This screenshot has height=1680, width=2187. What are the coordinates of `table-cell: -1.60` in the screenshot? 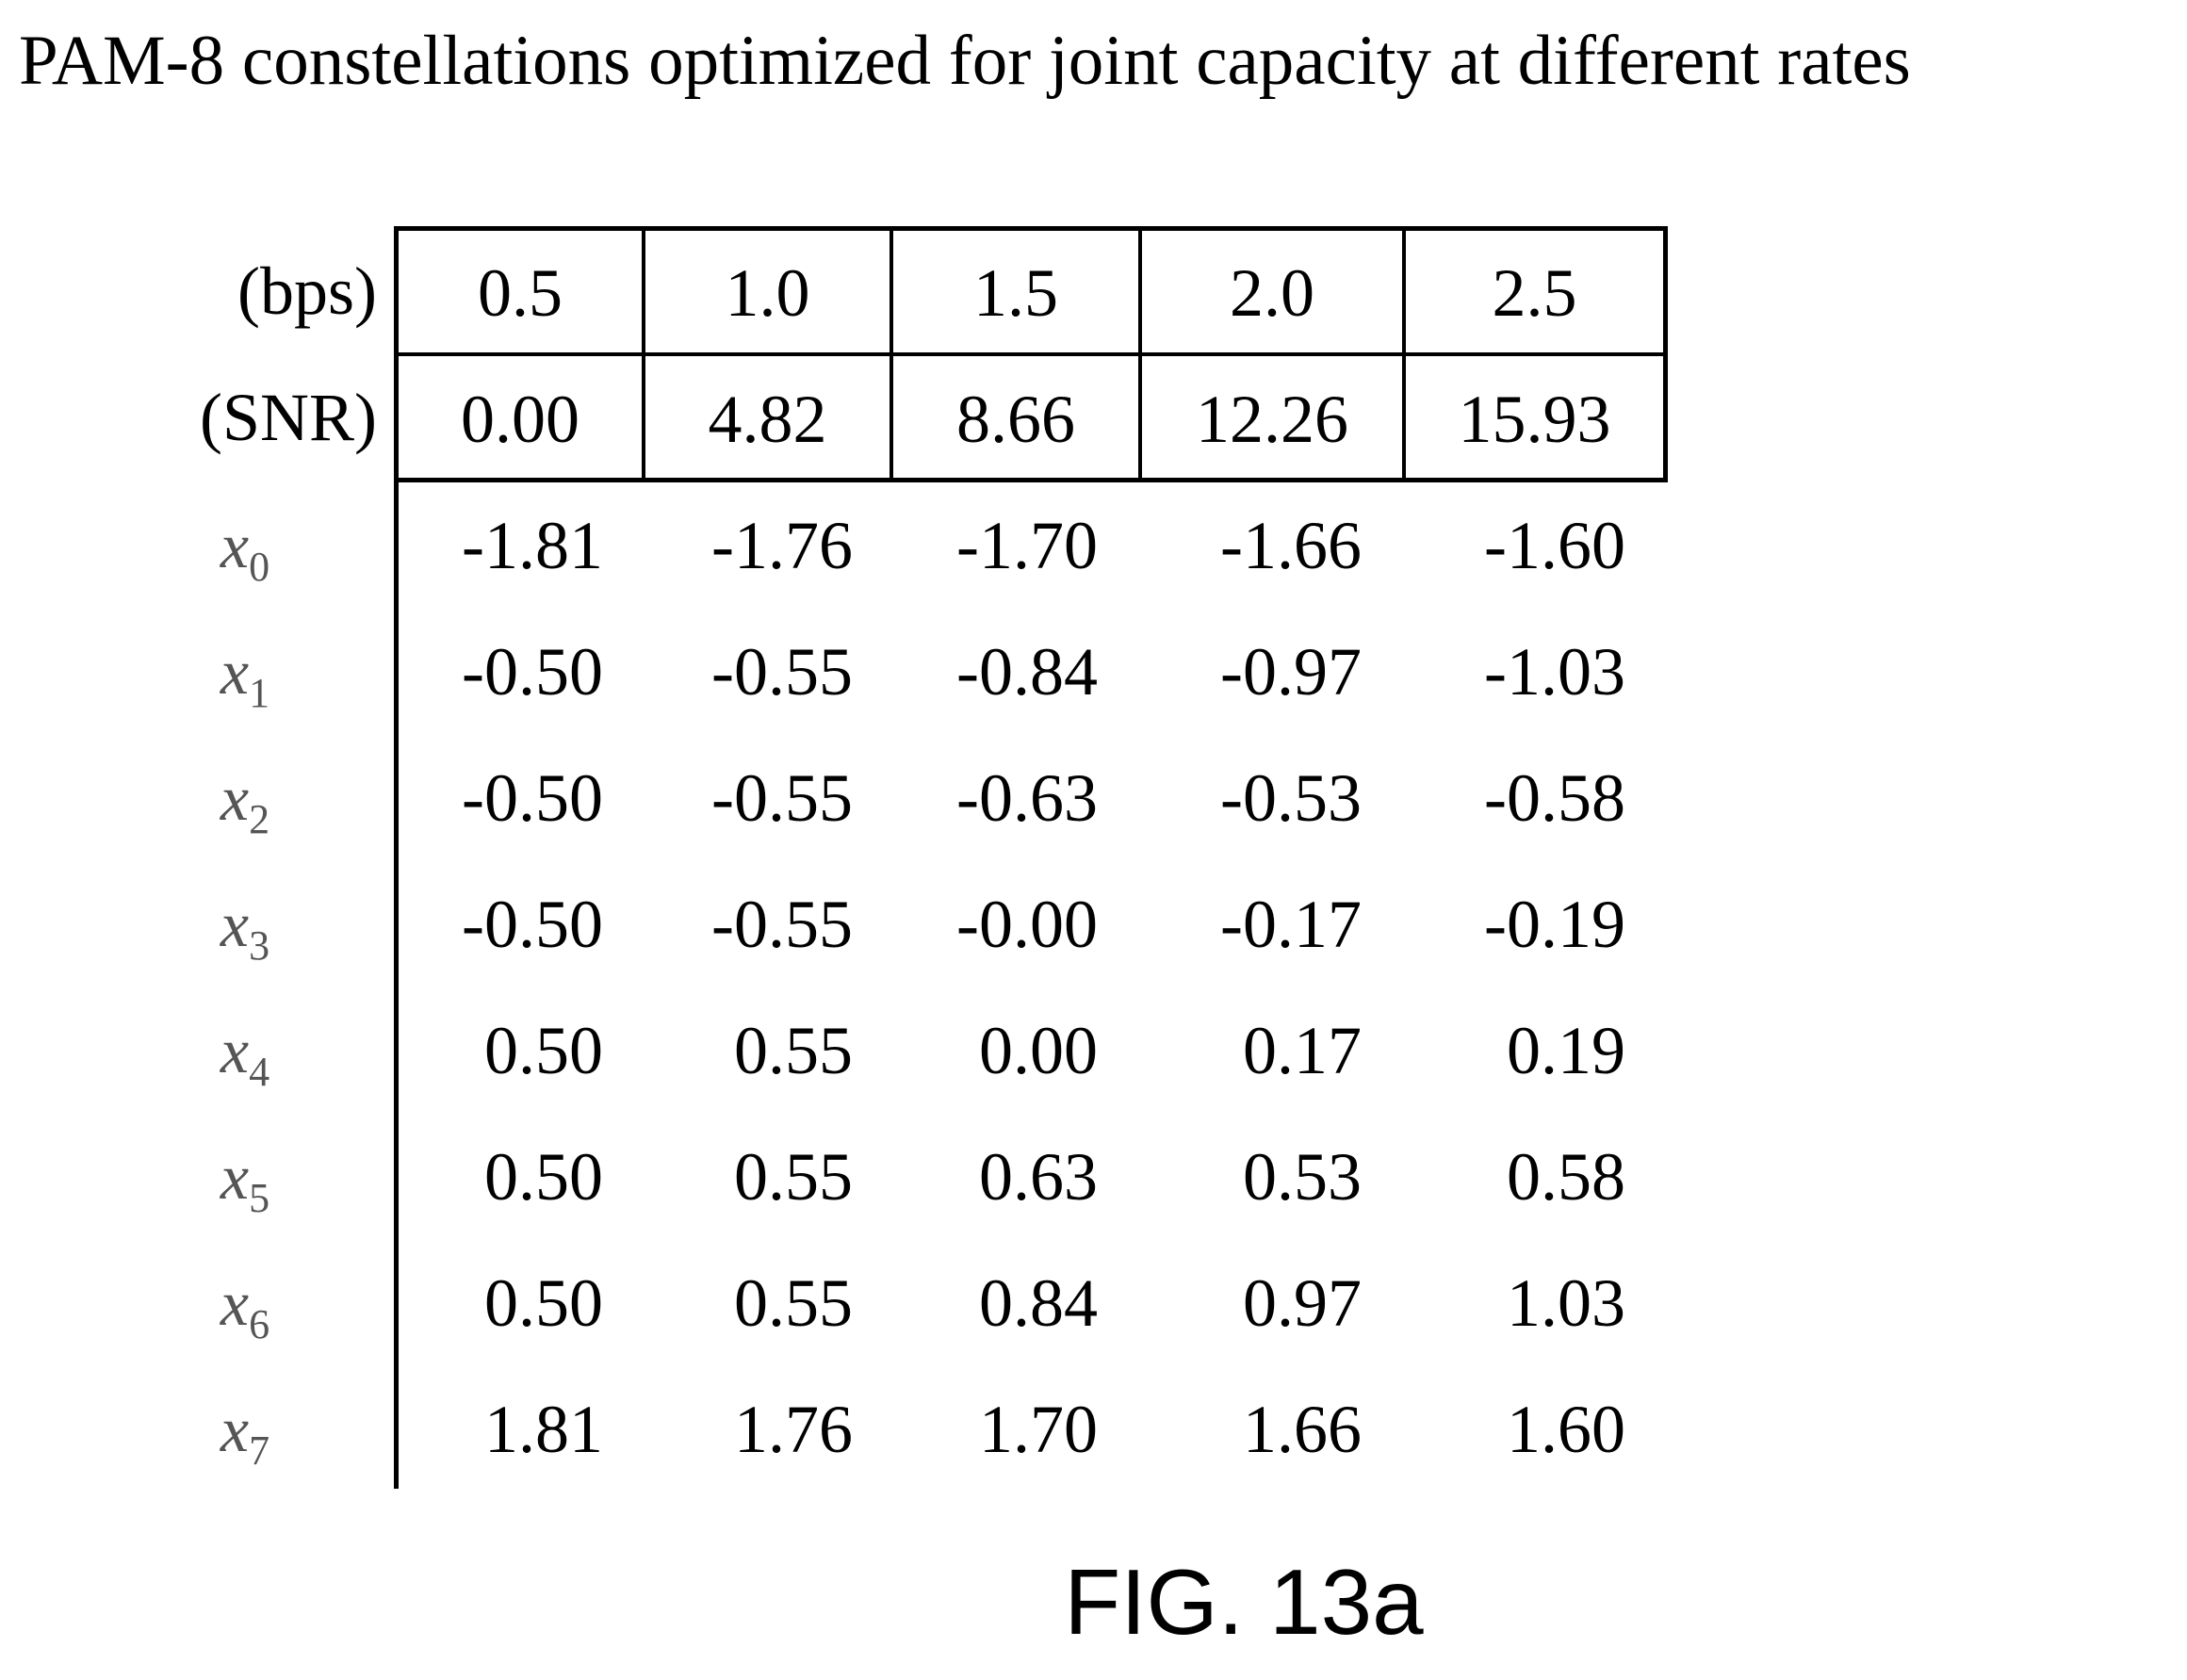 It's located at (1554, 545).